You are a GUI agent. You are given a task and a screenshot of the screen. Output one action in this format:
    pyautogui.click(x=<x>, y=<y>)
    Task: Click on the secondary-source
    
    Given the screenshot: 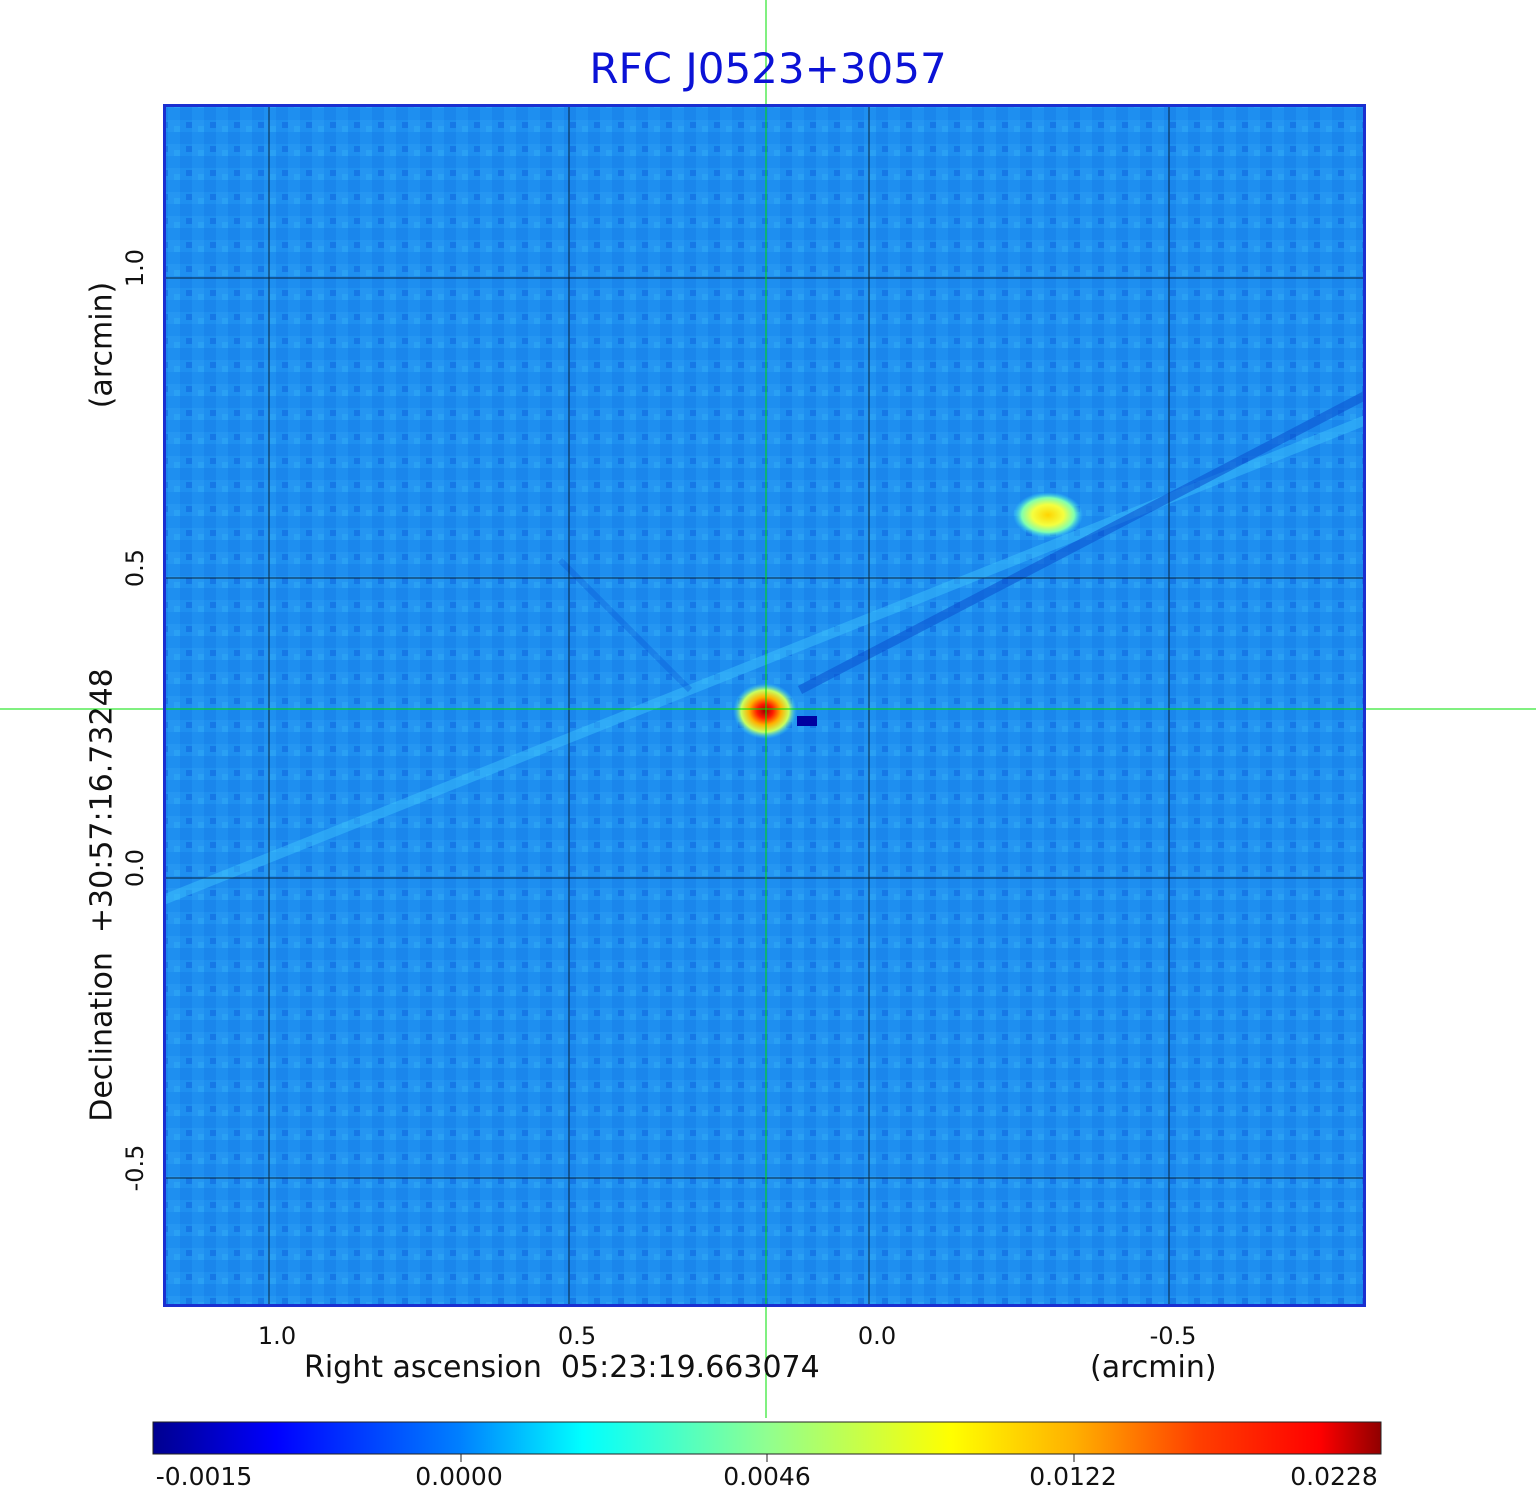 What is the action you would take?
    pyautogui.click(x=1048, y=515)
    